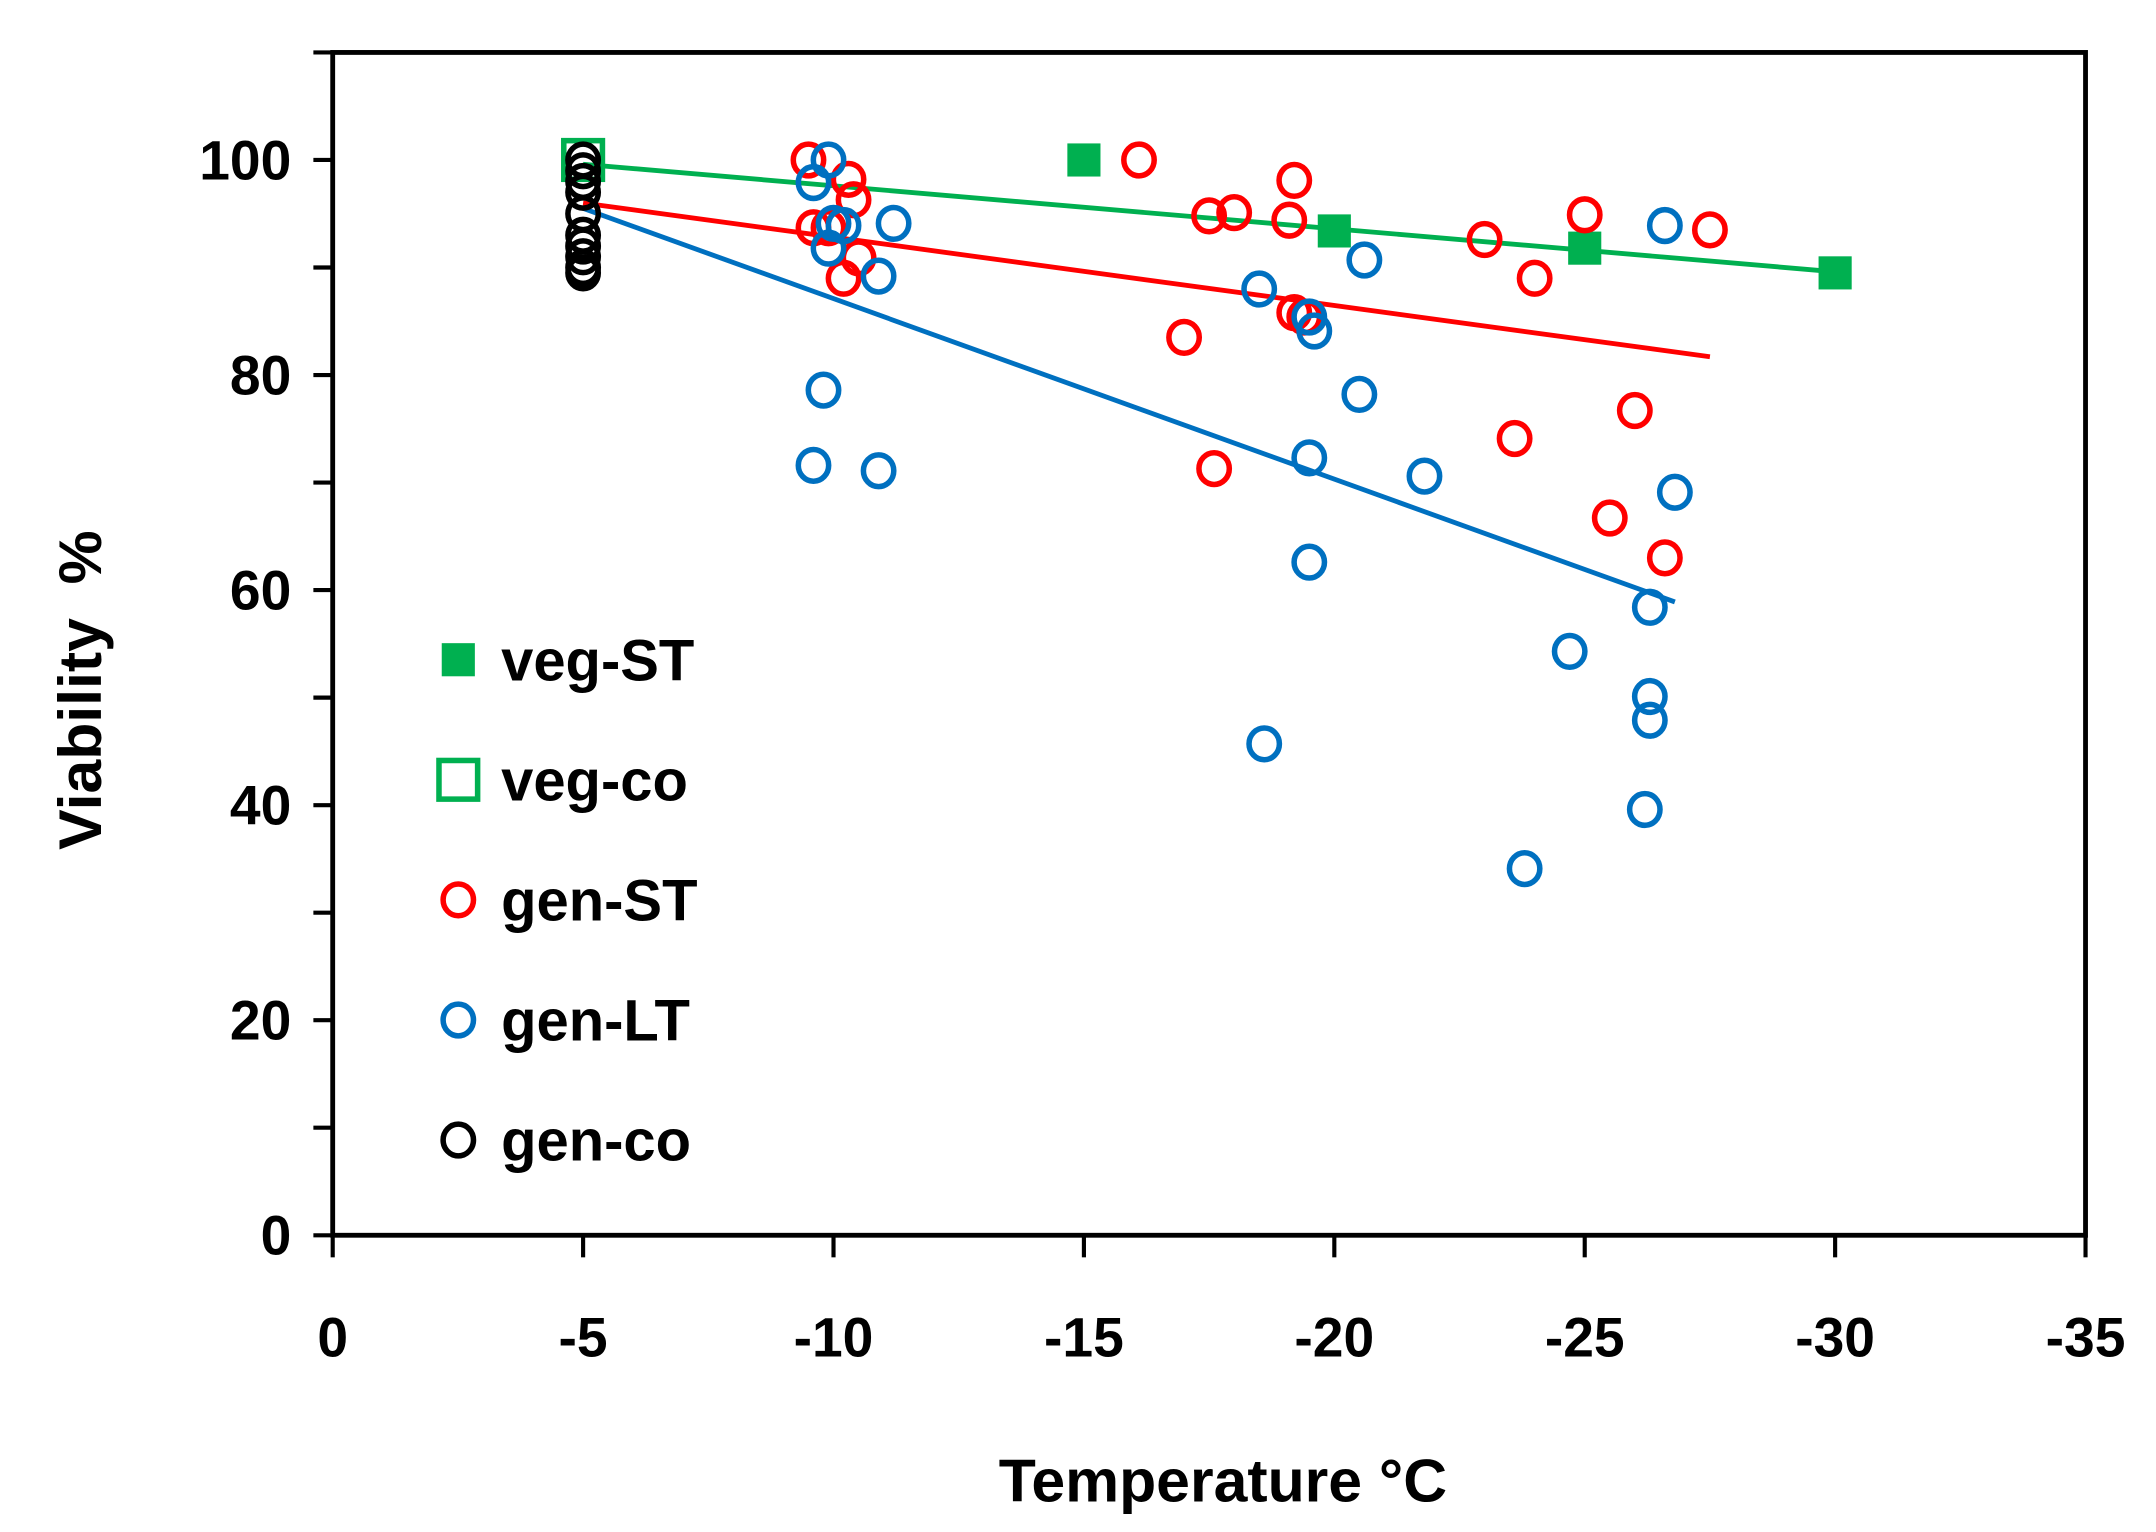 This screenshot has width=2156, height=1532. I want to click on point-veg-co, so click(583, 160).